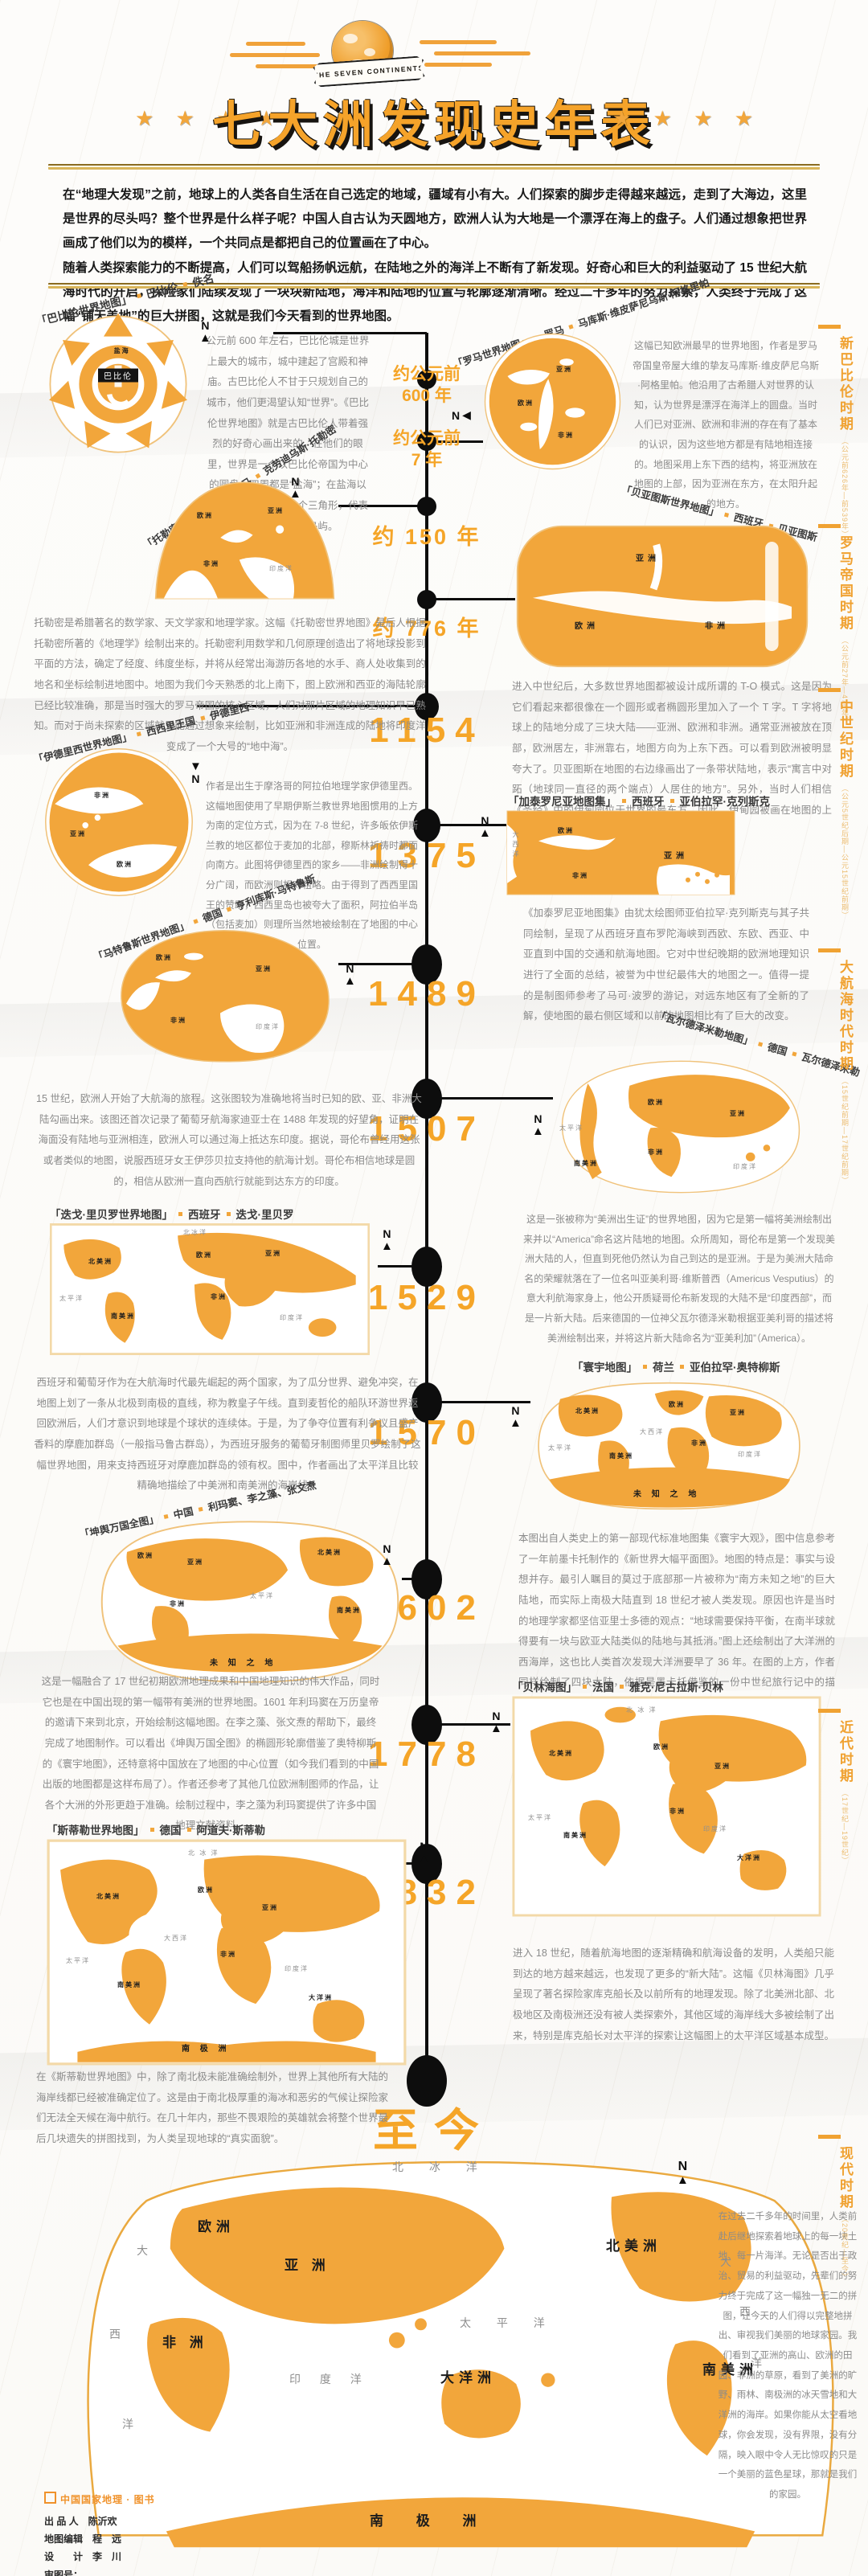 The width and height of the screenshot is (868, 2576). I want to click on map-label: 北冰洋, so click(195, 1232).